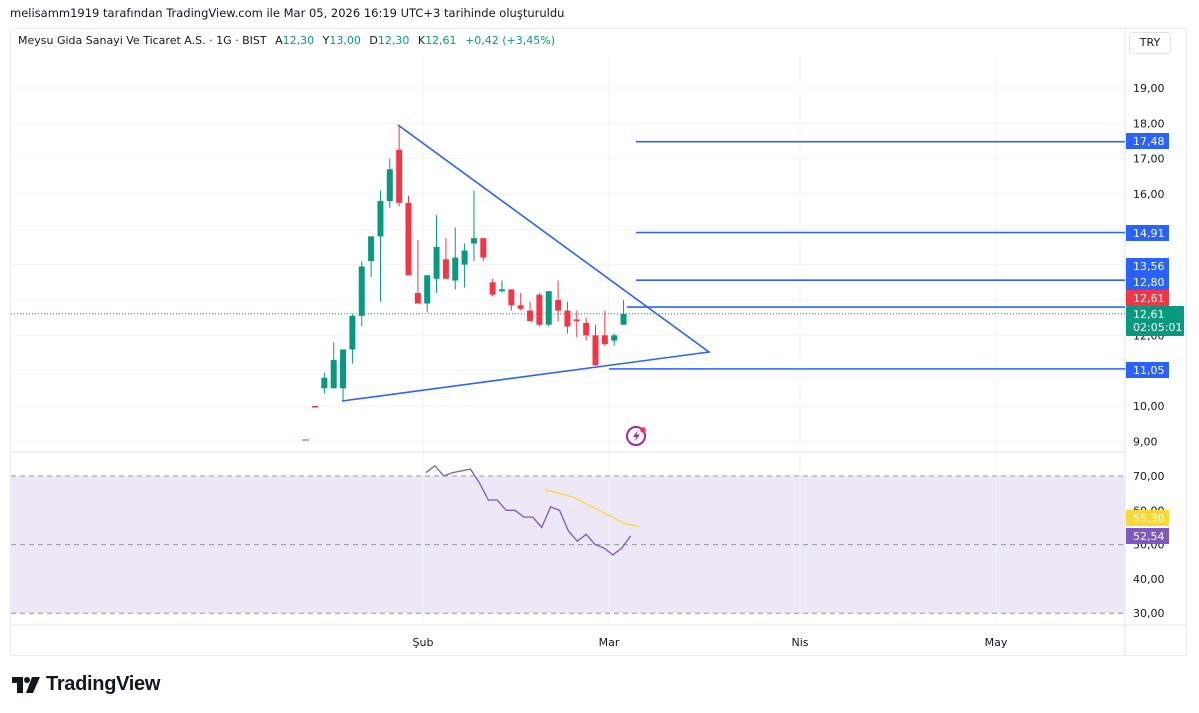 This screenshot has height=713, width=1199. What do you see at coordinates (298, 40) in the screenshot?
I see `open-value: 12,30` at bounding box center [298, 40].